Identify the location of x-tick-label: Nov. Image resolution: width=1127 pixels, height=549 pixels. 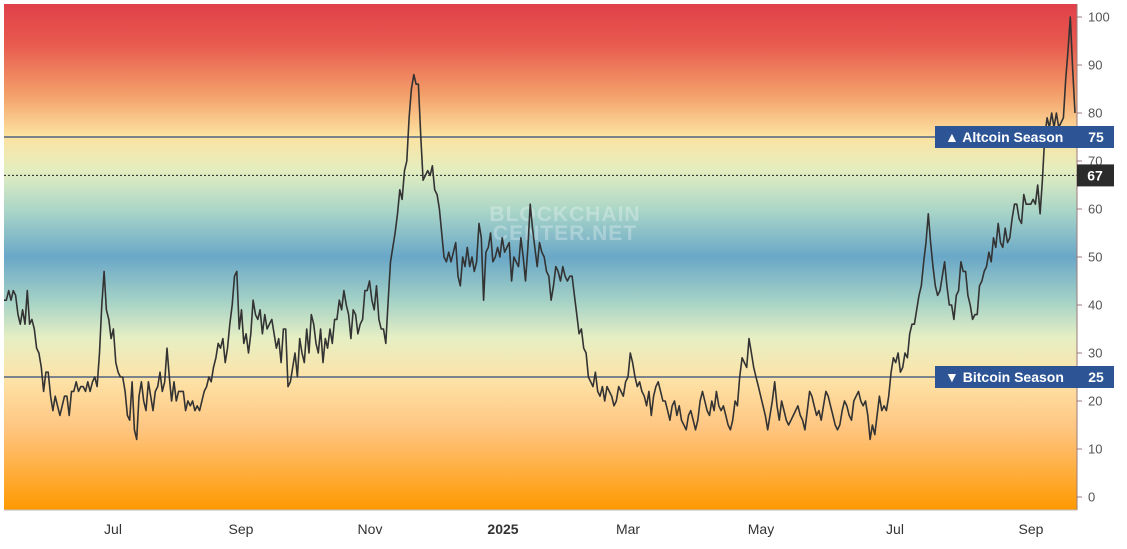
(370, 529).